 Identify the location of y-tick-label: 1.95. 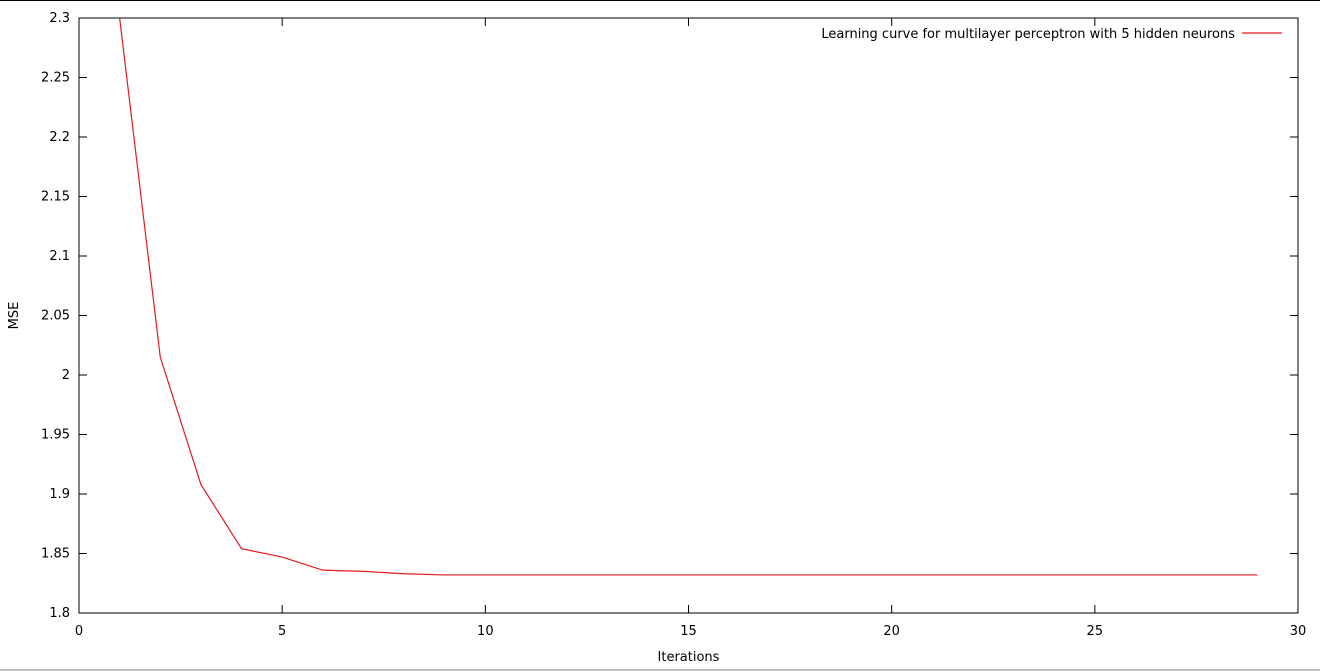
(55, 435).